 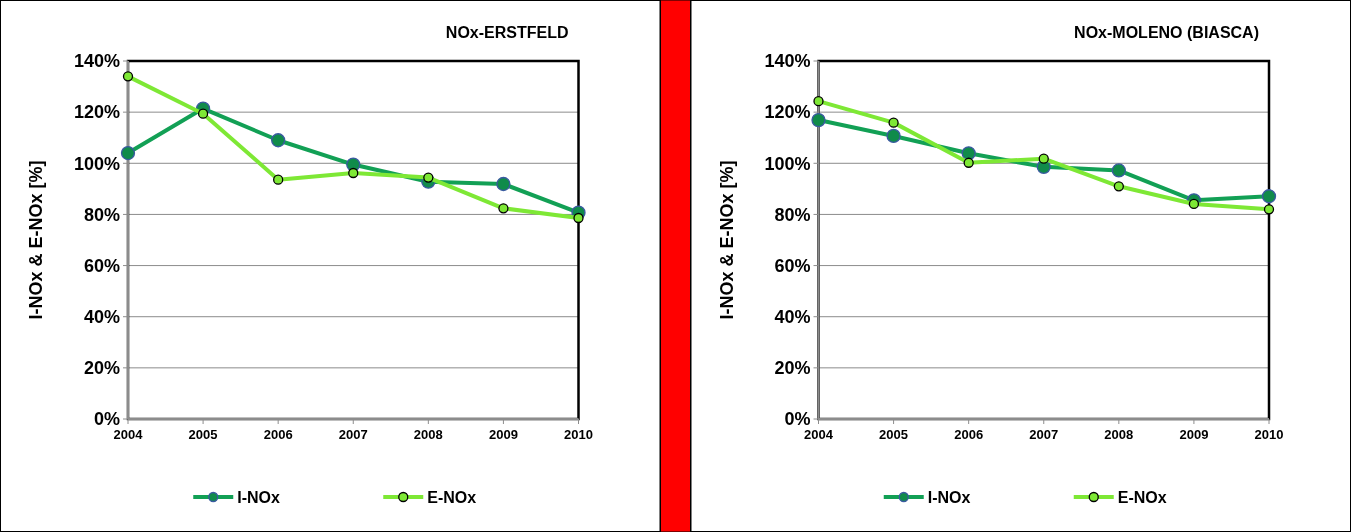 I want to click on chart-title: NOx-MOLENO (BIASCA), so click(x=1166, y=32).